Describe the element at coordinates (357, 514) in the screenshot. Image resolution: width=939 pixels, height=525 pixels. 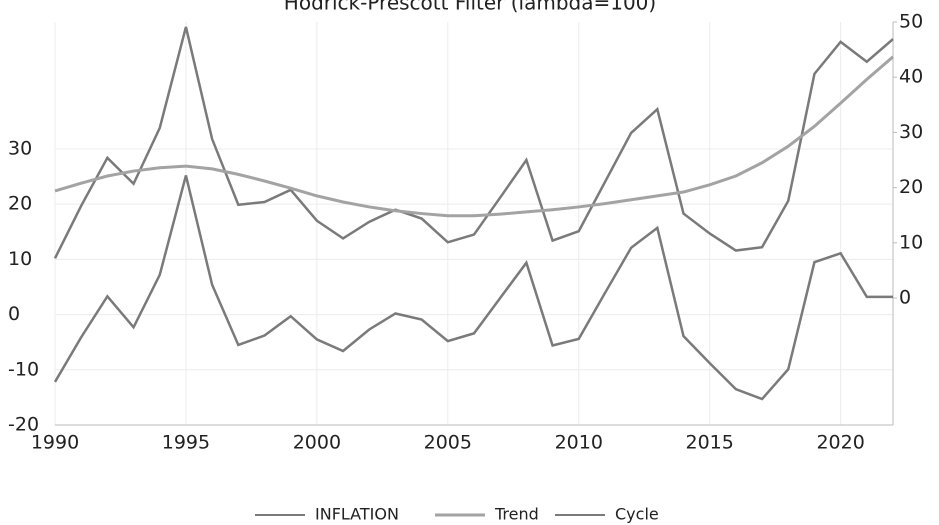
I see `legend-label: INFLATION` at that location.